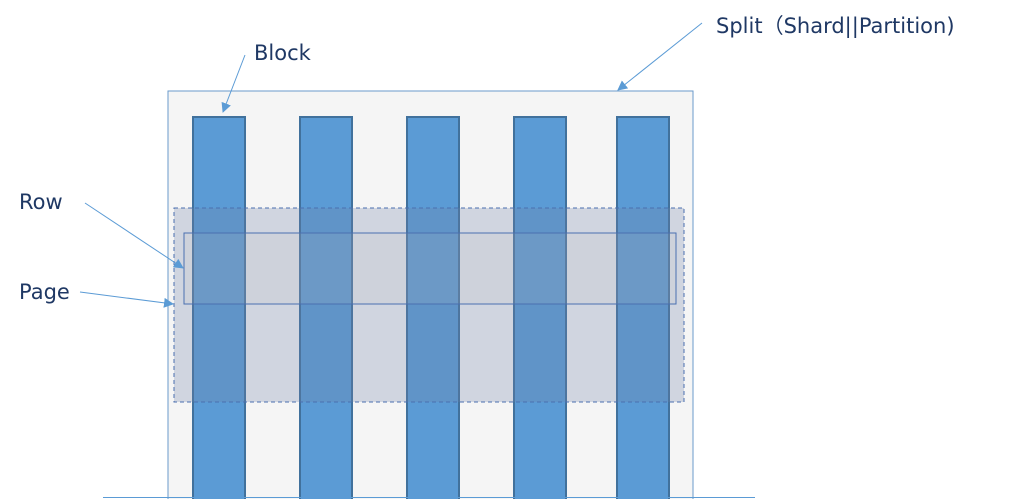  I want to click on row-box, so click(430, 268).